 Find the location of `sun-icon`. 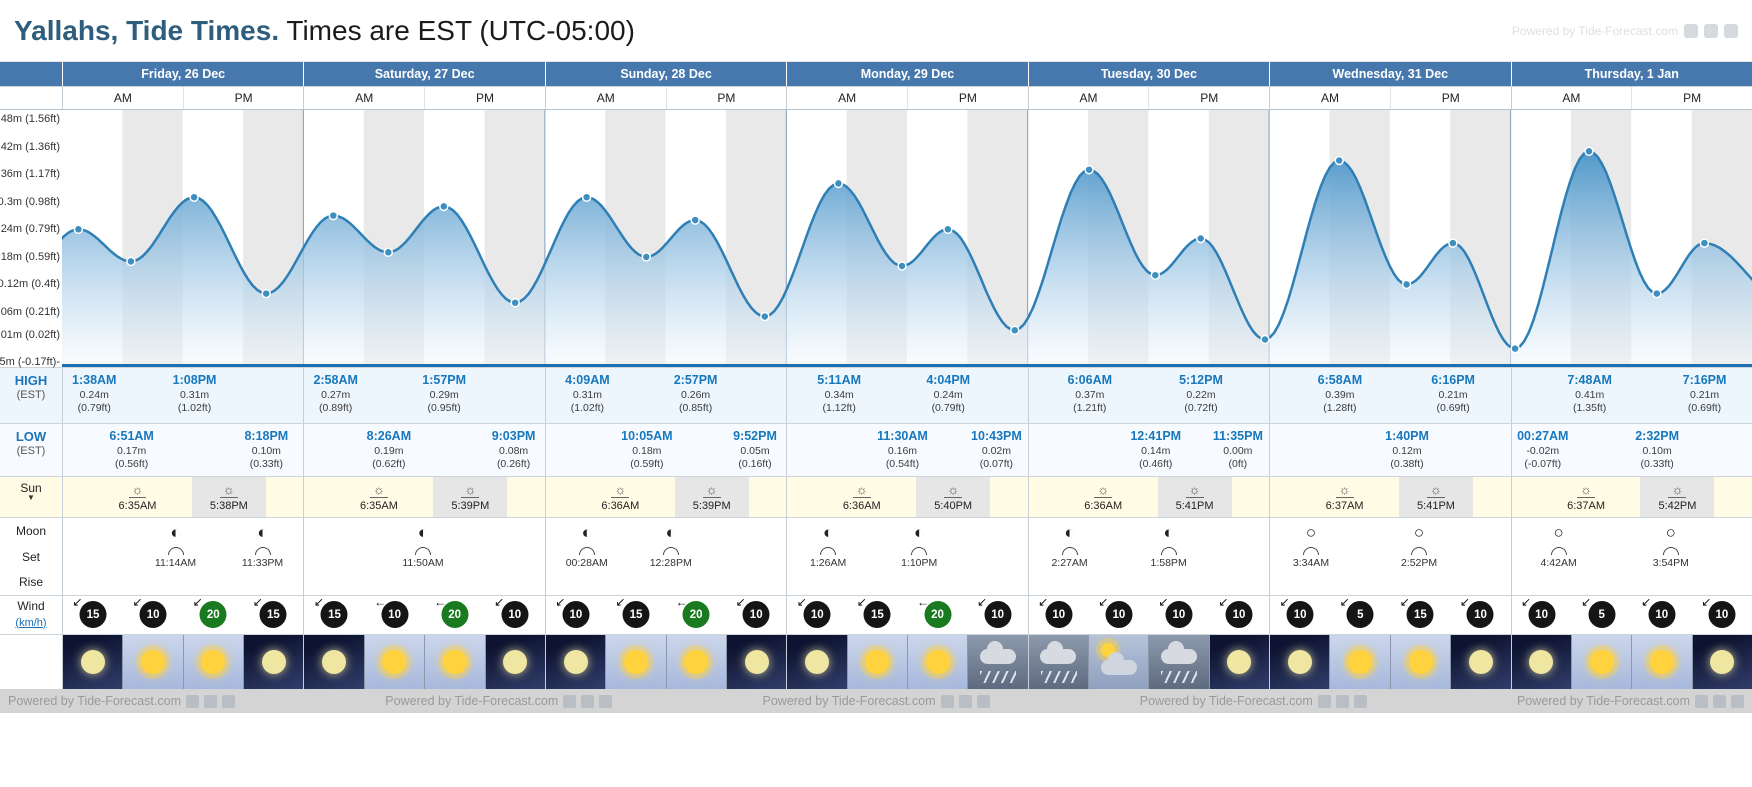

sun-icon is located at coordinates (1420, 662).